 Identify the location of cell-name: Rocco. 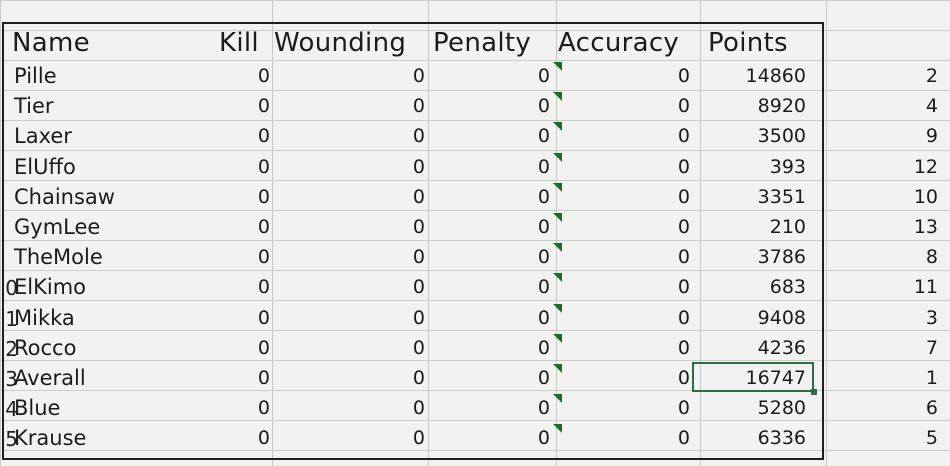
(45, 347).